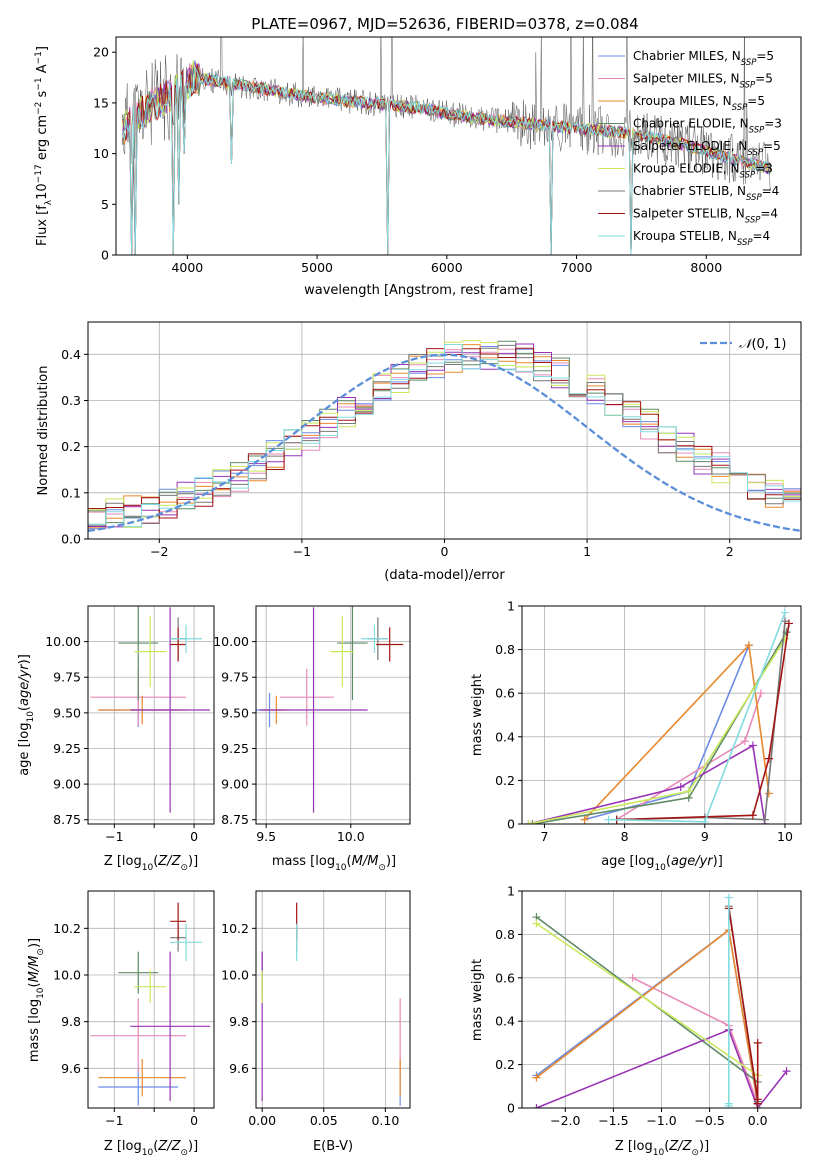 This screenshot has width=819, height=1170. Describe the element at coordinates (505, 693) in the screenshot. I see `y-tick-label: 0.6` at that location.